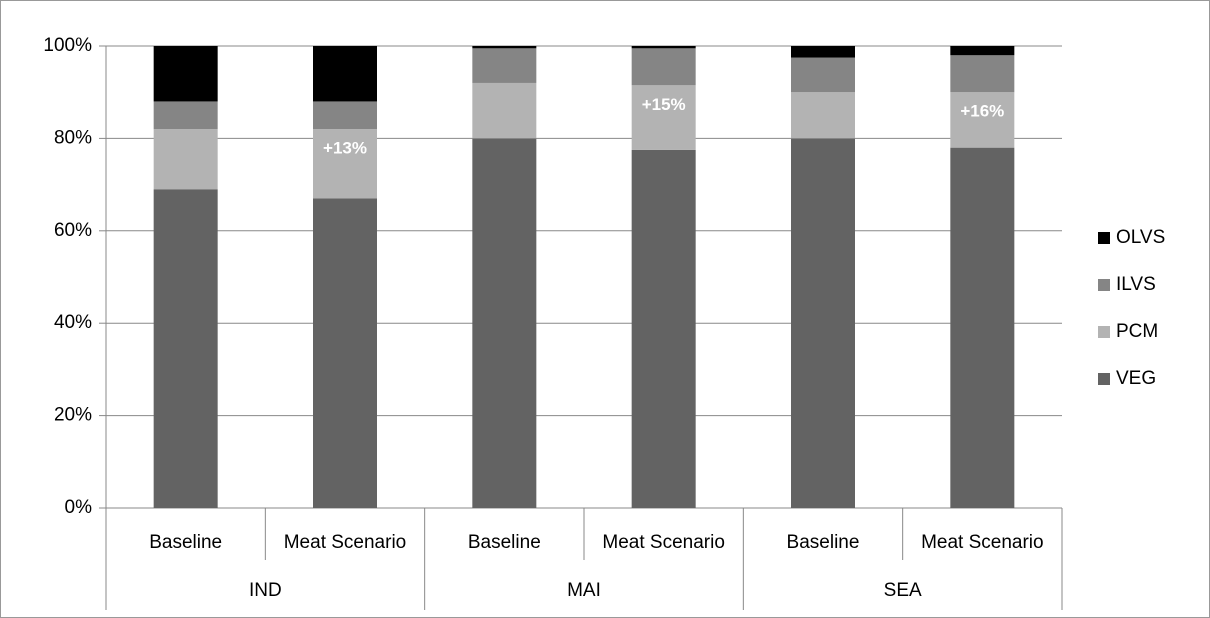 The width and height of the screenshot is (1210, 618). What do you see at coordinates (1137, 331) in the screenshot?
I see `legend-label: PCM` at bounding box center [1137, 331].